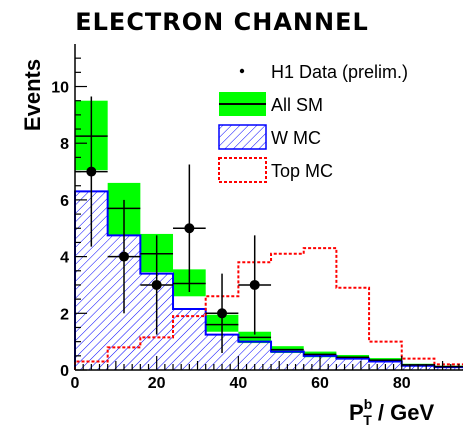 Image resolution: width=466 pixels, height=432 pixels. I want to click on legend: H1 Data (prelim.) All SM W MC Top MC, so click(313, 122).